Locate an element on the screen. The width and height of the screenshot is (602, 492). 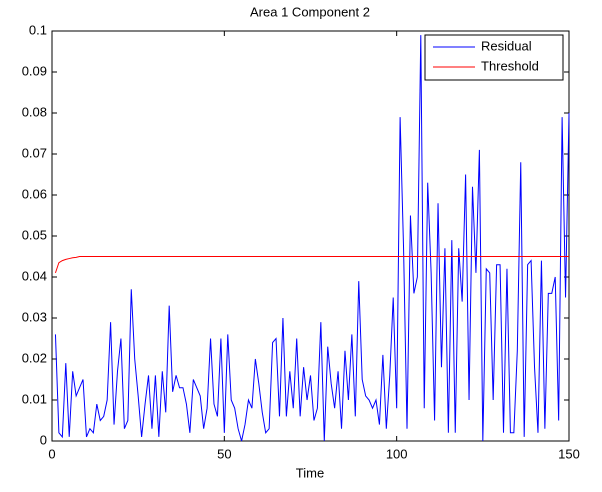
legend-label: Residual is located at coordinates (506, 45).